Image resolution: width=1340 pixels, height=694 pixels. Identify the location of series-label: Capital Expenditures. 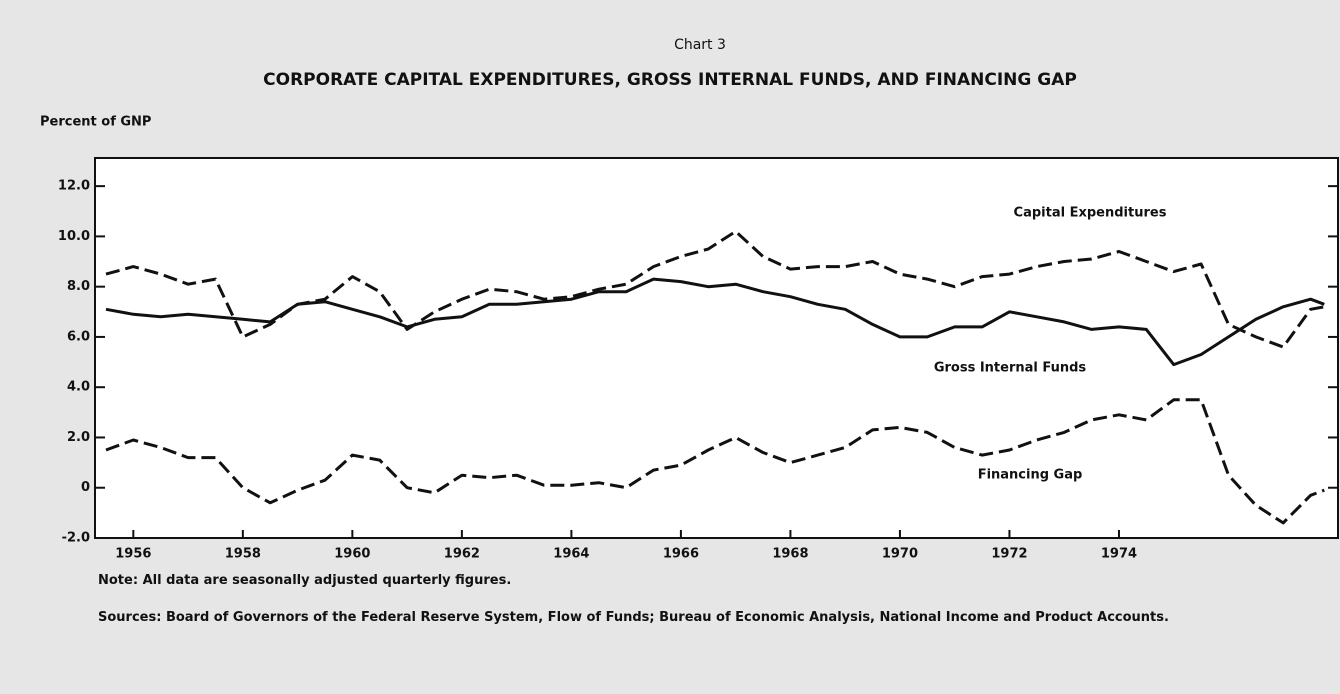
(1090, 213).